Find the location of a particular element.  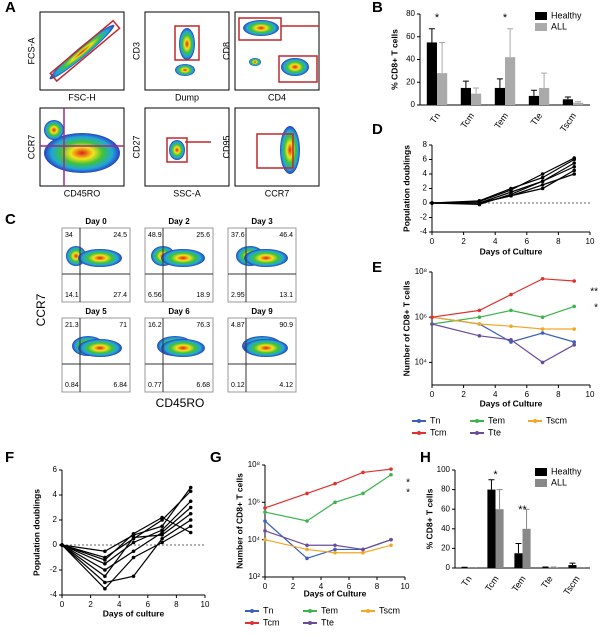

x-tick-label: 10 is located at coordinates (590, 241).